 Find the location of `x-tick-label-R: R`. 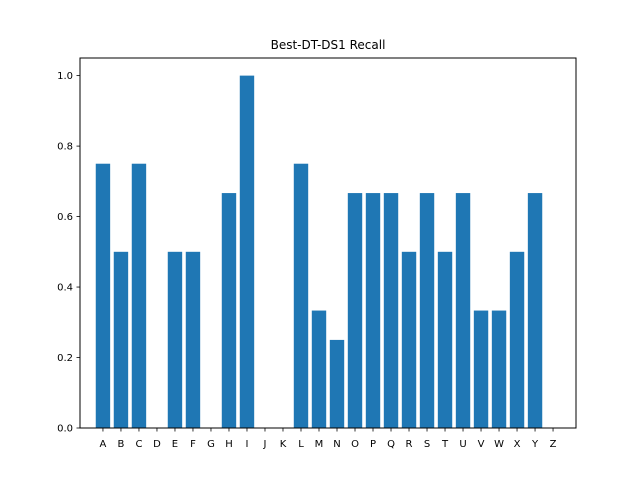

x-tick-label-R: R is located at coordinates (409, 444).